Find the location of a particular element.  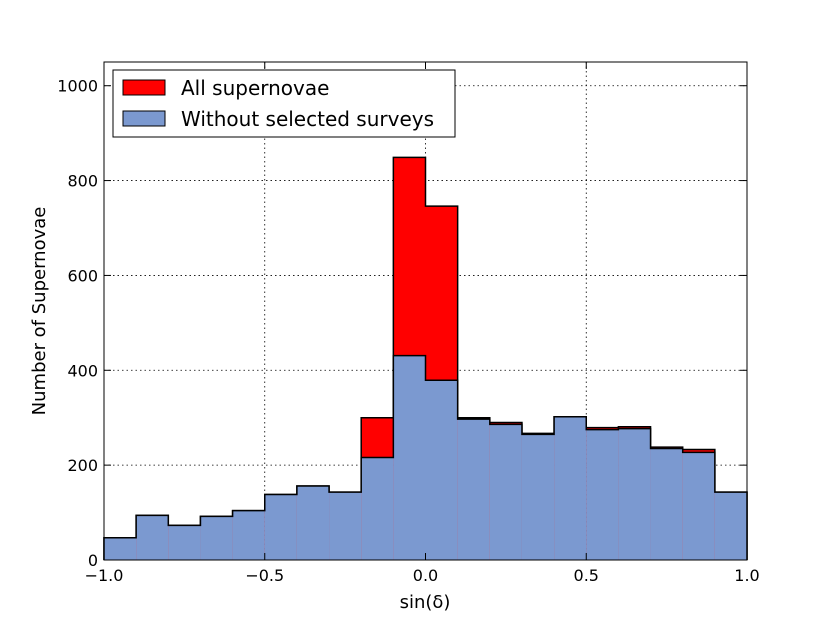

x-tick-label: −1.0 is located at coordinates (104, 575).